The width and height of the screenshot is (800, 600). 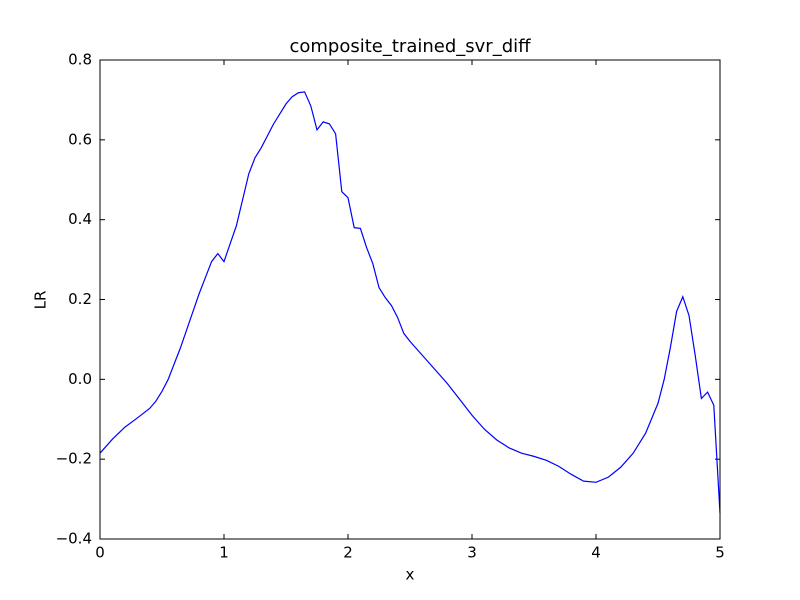 What do you see at coordinates (74, 459) in the screenshot?
I see `y-tick-label: −0.2` at bounding box center [74, 459].